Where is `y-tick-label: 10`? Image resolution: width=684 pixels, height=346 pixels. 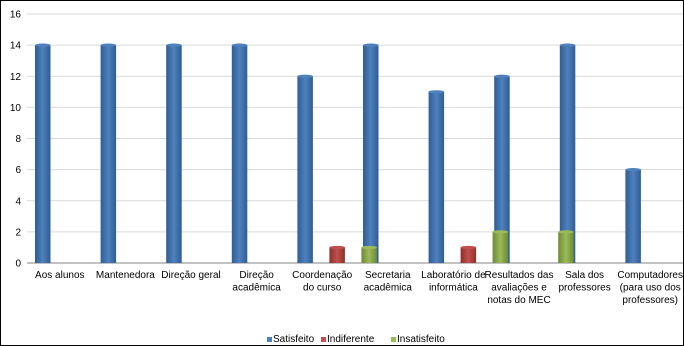 y-tick-label: 10 is located at coordinates (16, 108).